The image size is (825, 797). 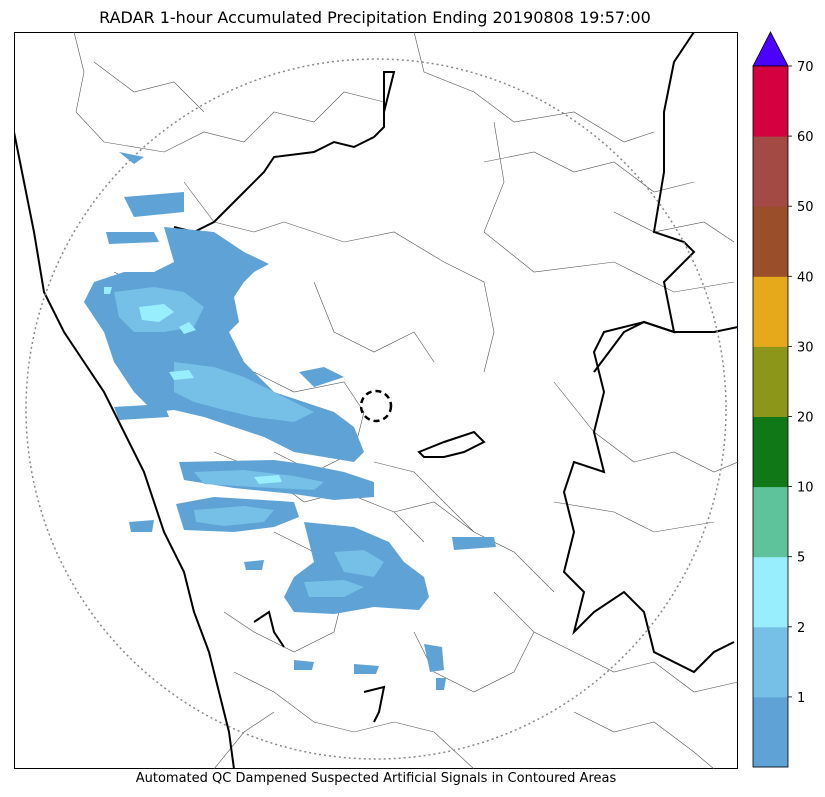 What do you see at coordinates (805, 137) in the screenshot?
I see `colorbar-tick-label: 60` at bounding box center [805, 137].